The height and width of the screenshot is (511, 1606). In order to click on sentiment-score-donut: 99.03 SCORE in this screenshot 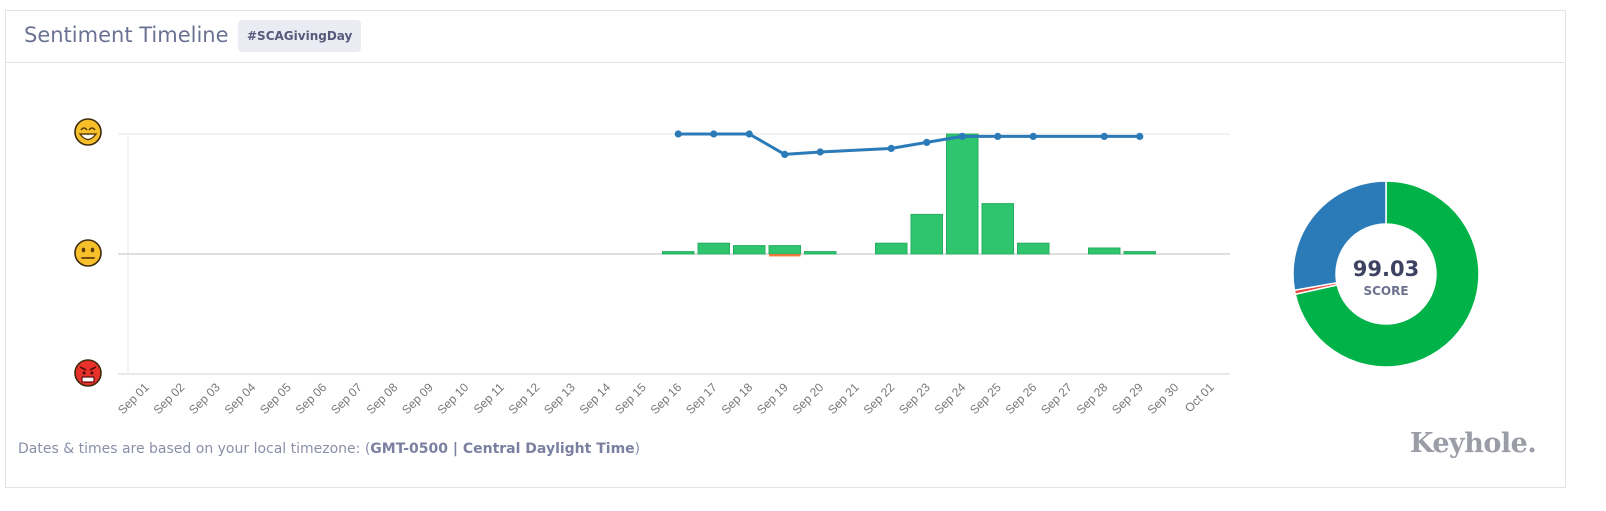, I will do `click(1386, 274)`.